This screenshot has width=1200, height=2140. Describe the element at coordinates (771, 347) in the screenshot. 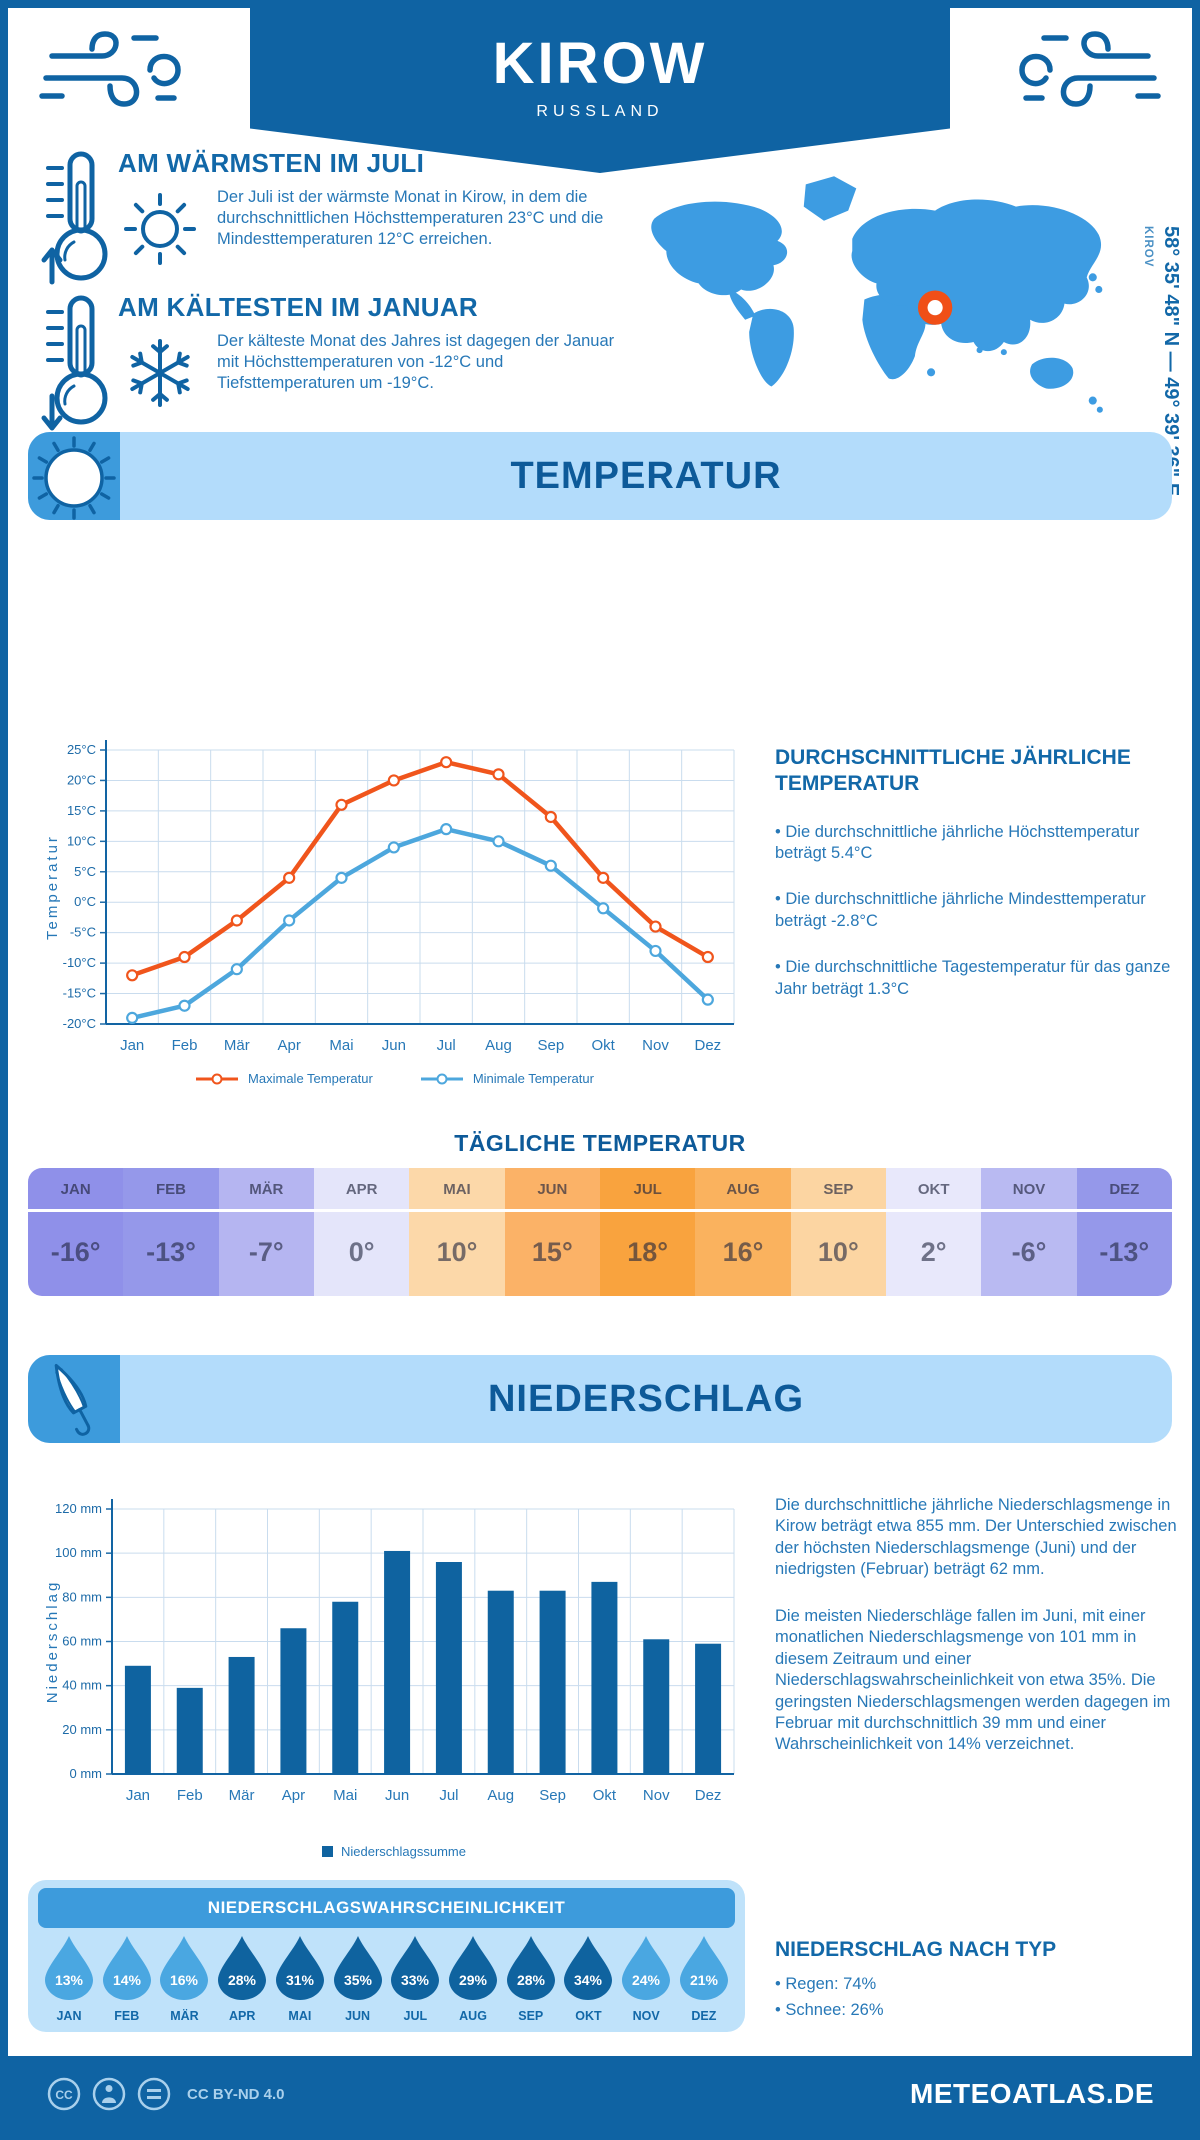

I see `map-south-america` at that location.